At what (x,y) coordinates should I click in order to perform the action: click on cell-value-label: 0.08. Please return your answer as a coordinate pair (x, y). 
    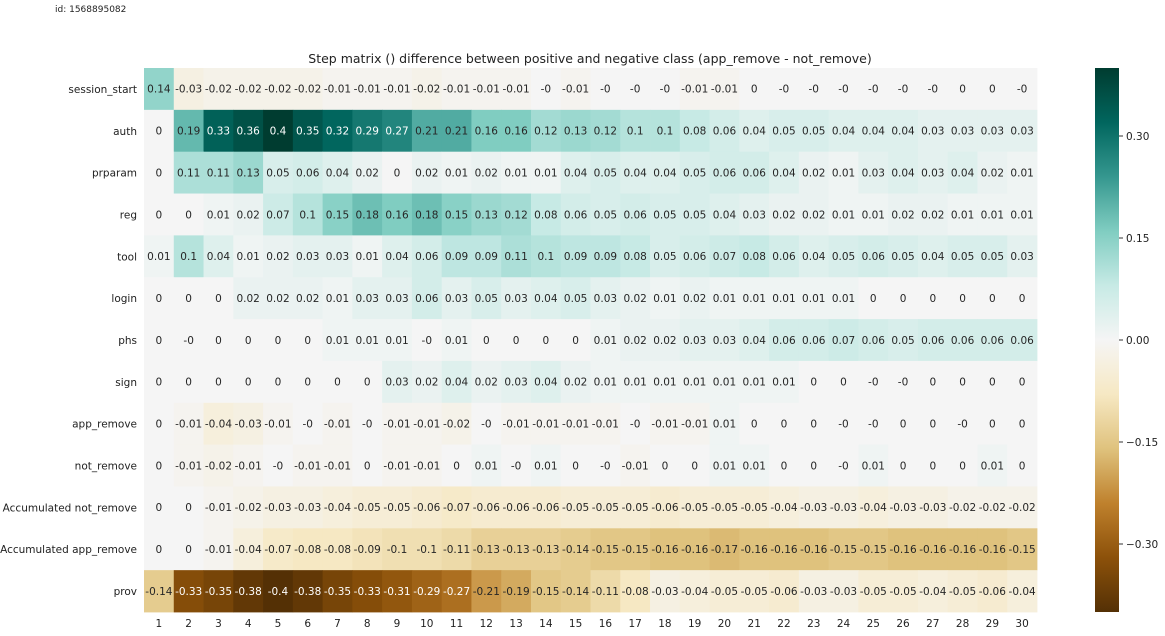
    Looking at the image, I should click on (545, 215).